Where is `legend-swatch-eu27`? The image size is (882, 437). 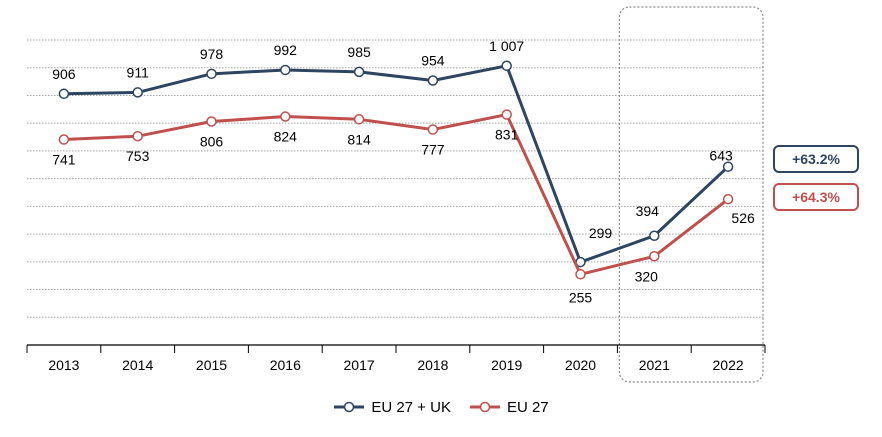 legend-swatch-eu27 is located at coordinates (484, 407).